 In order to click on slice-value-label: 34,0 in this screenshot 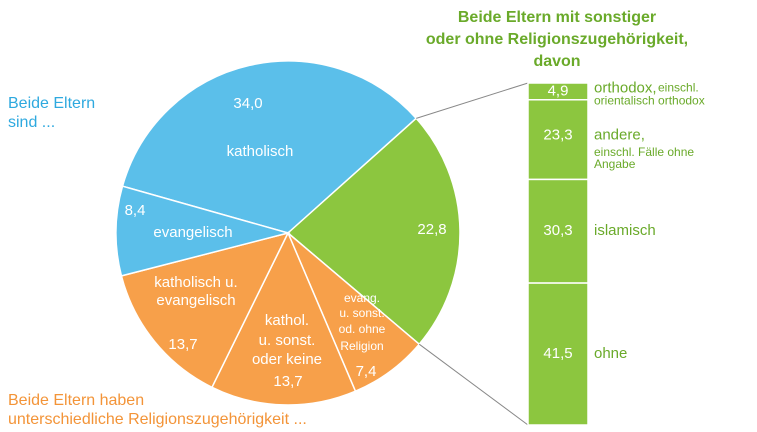, I will do `click(247, 103)`.